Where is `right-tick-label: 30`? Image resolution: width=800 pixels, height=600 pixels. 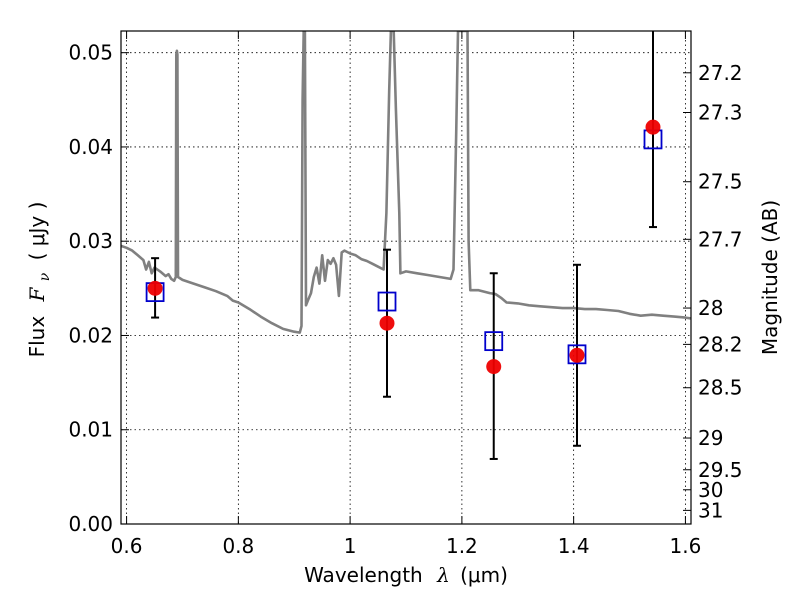 right-tick-label: 30 is located at coordinates (710, 490).